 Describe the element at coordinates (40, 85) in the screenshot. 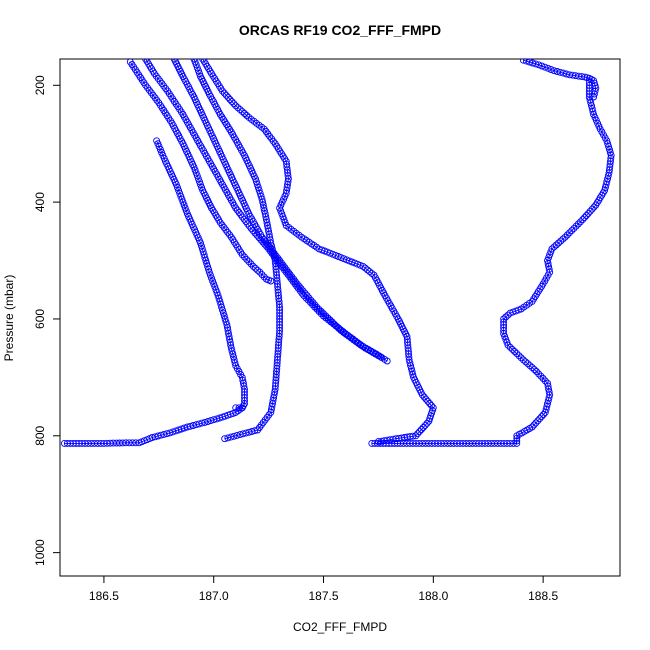

I see `y-tick-label: 200` at that location.